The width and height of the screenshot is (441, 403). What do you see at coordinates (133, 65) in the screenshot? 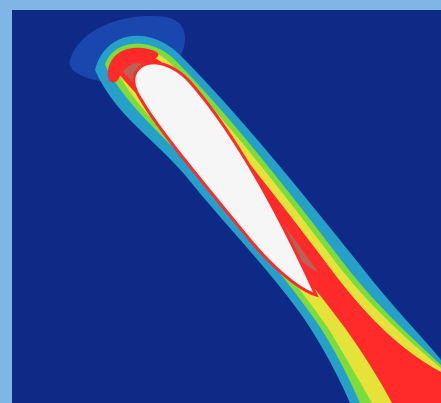
I see `leading-edge-cap` at bounding box center [133, 65].